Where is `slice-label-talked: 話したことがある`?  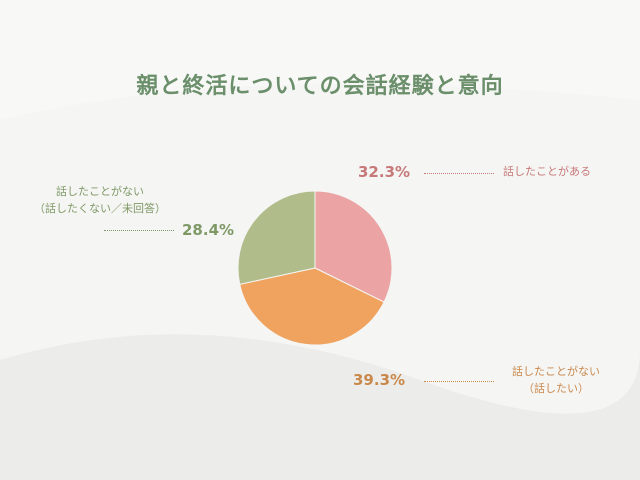
slice-label-talked: 話したことがある is located at coordinates (547, 171).